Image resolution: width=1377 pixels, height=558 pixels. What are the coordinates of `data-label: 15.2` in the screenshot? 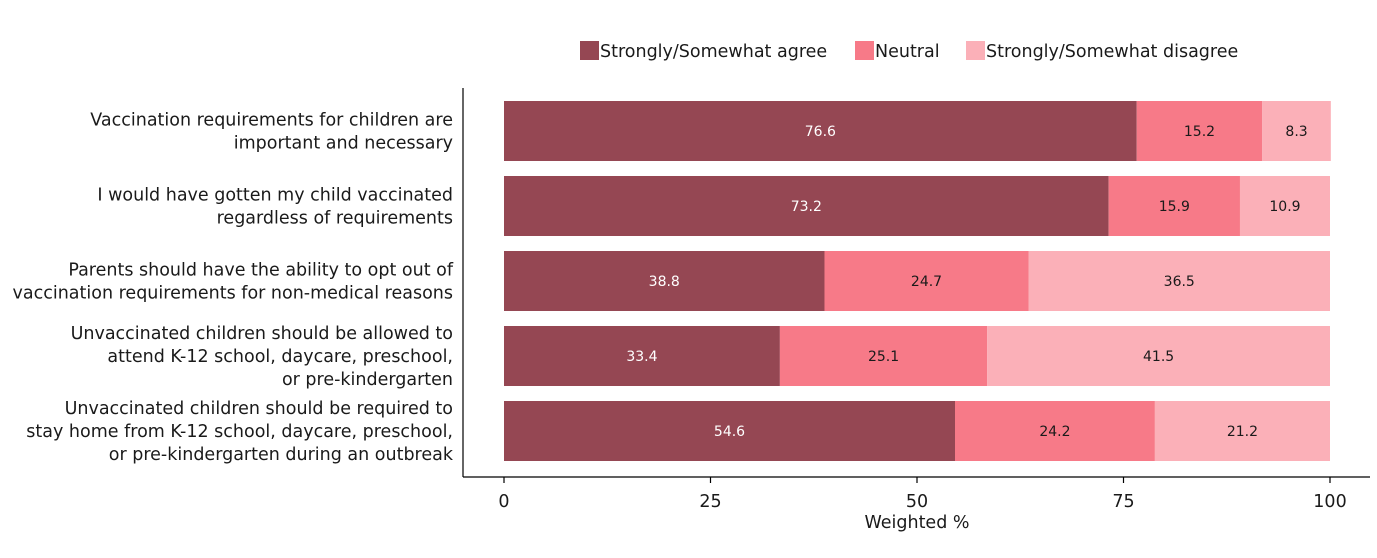 It's located at (1199, 132).